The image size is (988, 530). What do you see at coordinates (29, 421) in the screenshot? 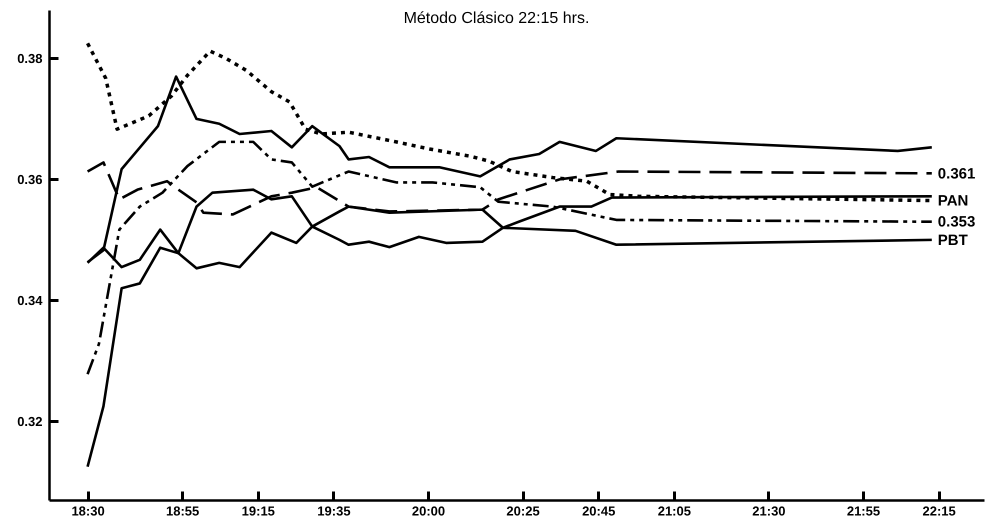
I see `y-tick-label: 0.32` at bounding box center [29, 421].